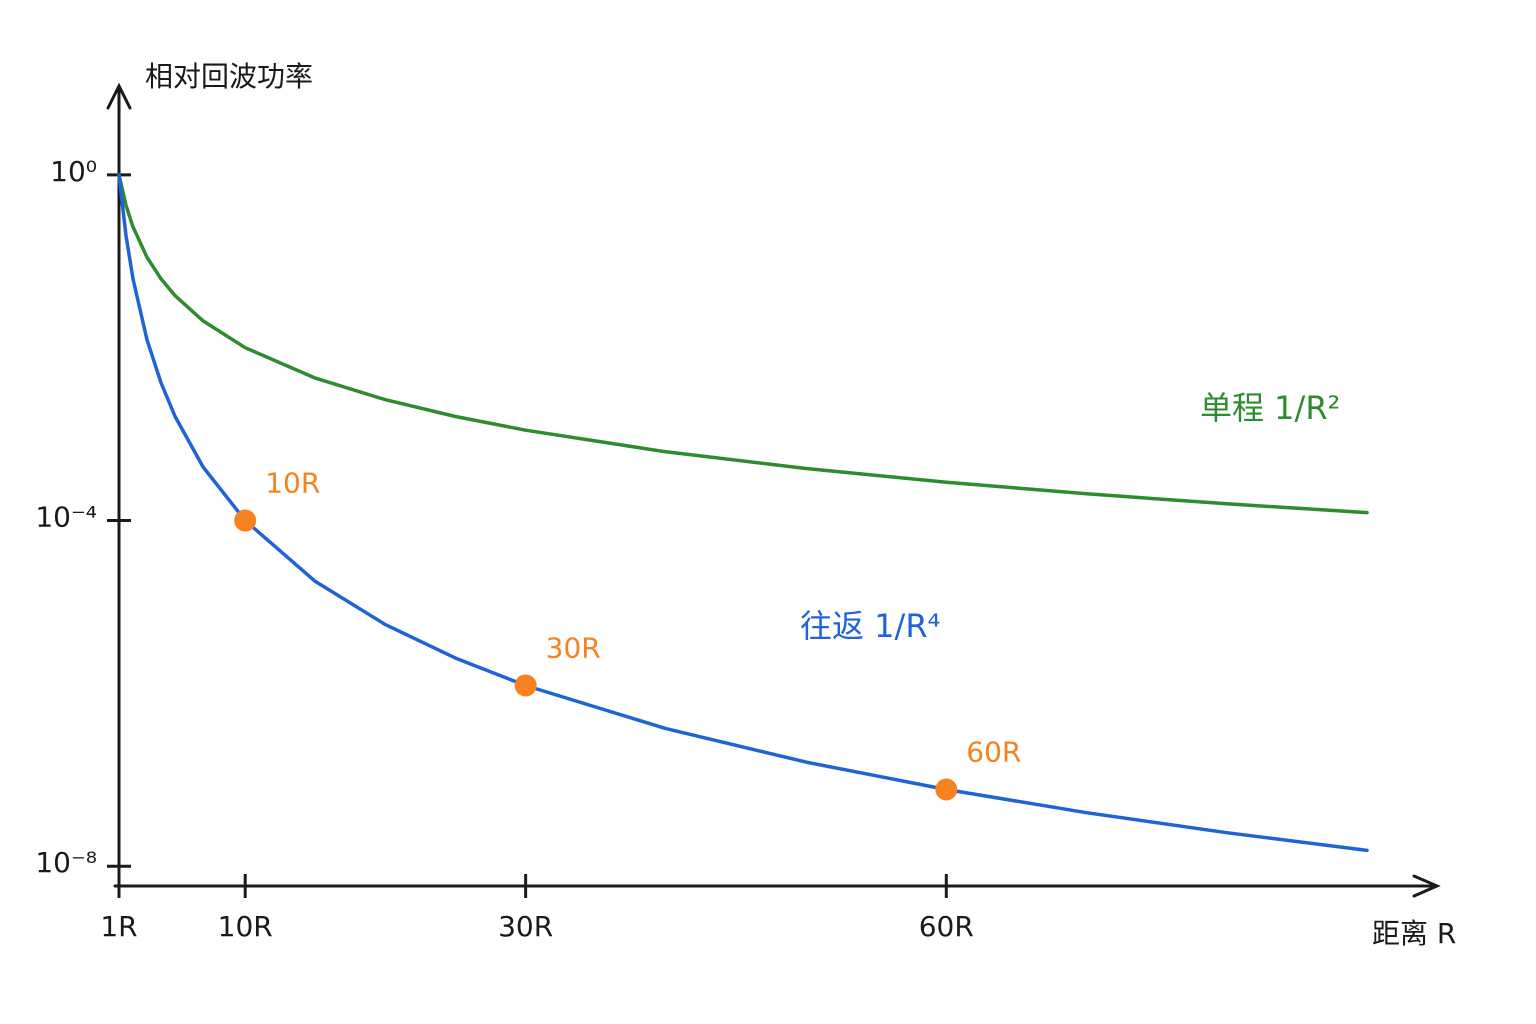 The image size is (1536, 1024). What do you see at coordinates (245, 926) in the screenshot?
I see `x-tick-label: 10R` at bounding box center [245, 926].